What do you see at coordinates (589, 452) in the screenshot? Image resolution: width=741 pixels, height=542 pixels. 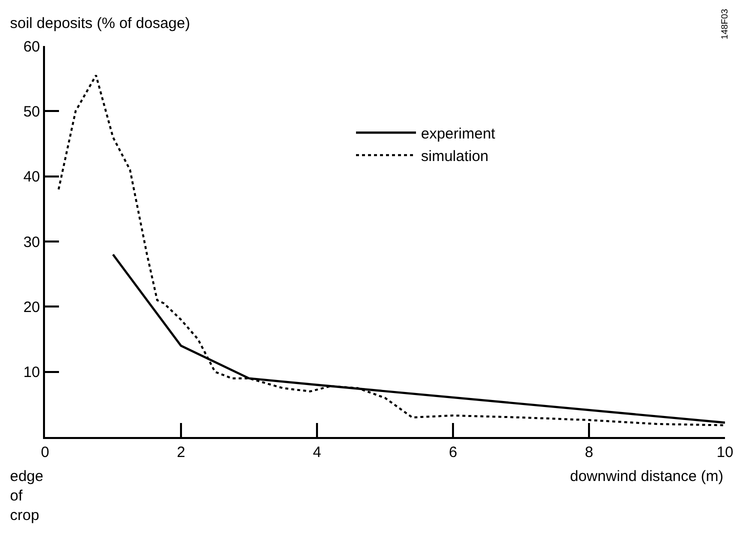 I see `x-tick-label: 8` at bounding box center [589, 452].